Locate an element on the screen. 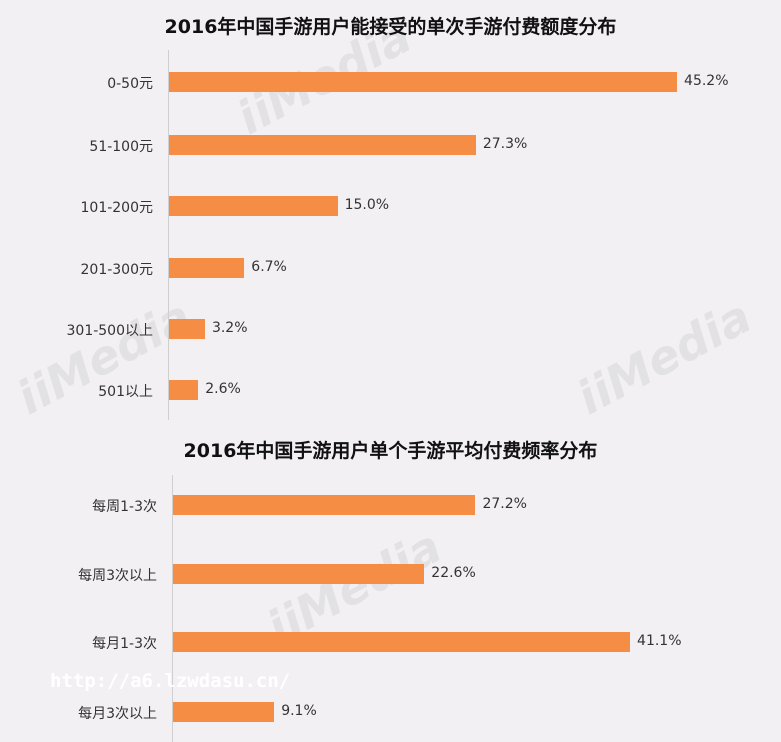 Image resolution: width=781 pixels, height=742 pixels. chart-title: 2016年中国手游用户单个手游平均付费频率分布 is located at coordinates (390, 451).